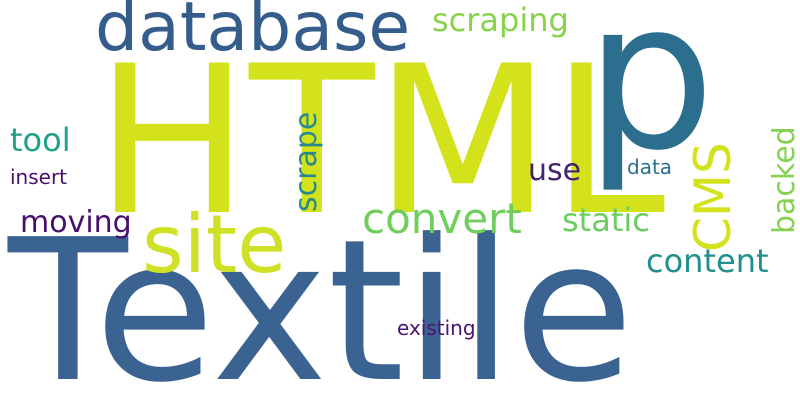 The width and height of the screenshot is (800, 400). What do you see at coordinates (436, 328) in the screenshot?
I see `word-existing: existing` at bounding box center [436, 328].